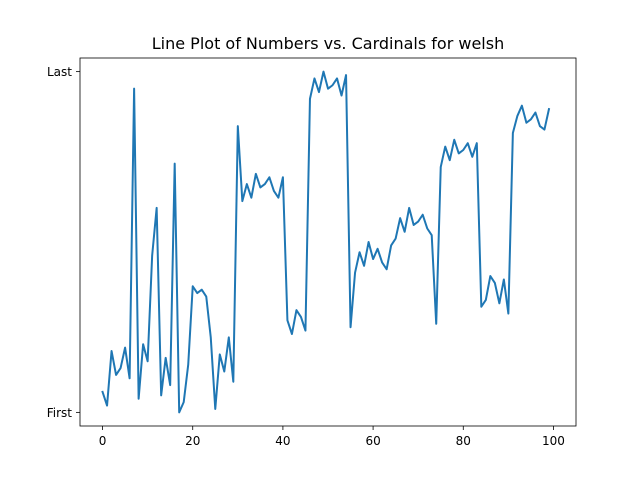 This screenshot has width=640, height=484. What do you see at coordinates (372, 441) in the screenshot?
I see `x-tick-label: 60` at bounding box center [372, 441].